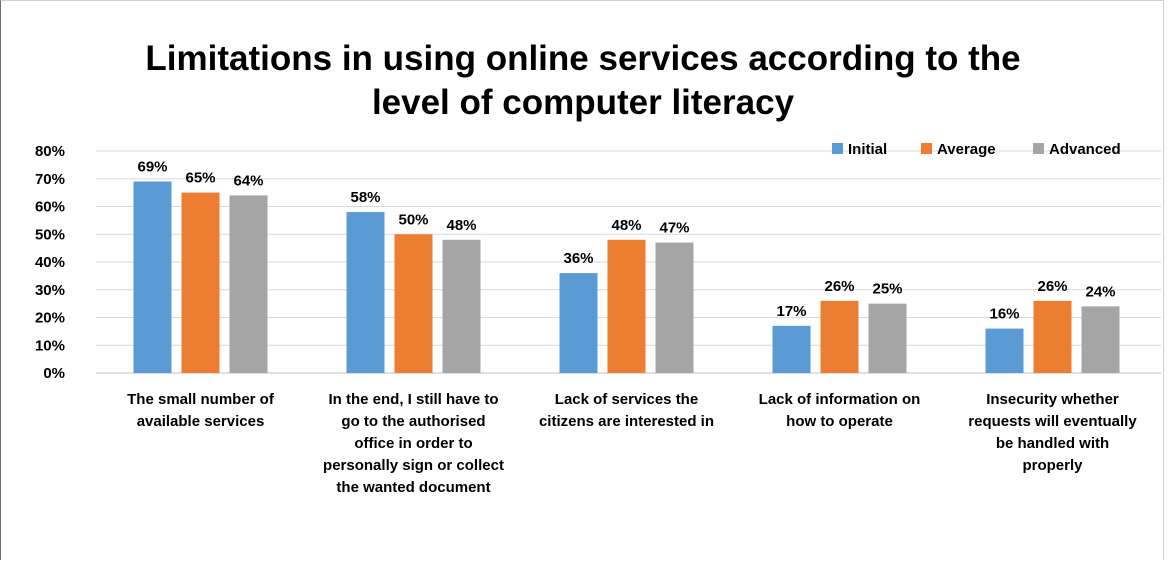  Describe the element at coordinates (626, 399) in the screenshot. I see `x-tick-label-line: Lack of services the` at that location.